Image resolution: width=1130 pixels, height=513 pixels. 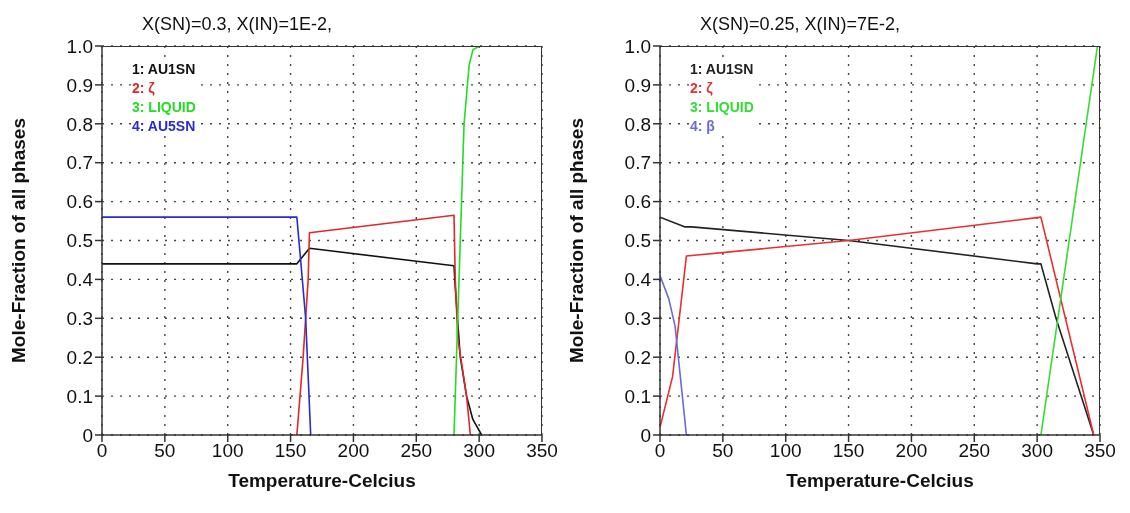 What do you see at coordinates (703, 126) in the screenshot?
I see `text: 4: β` at bounding box center [703, 126].